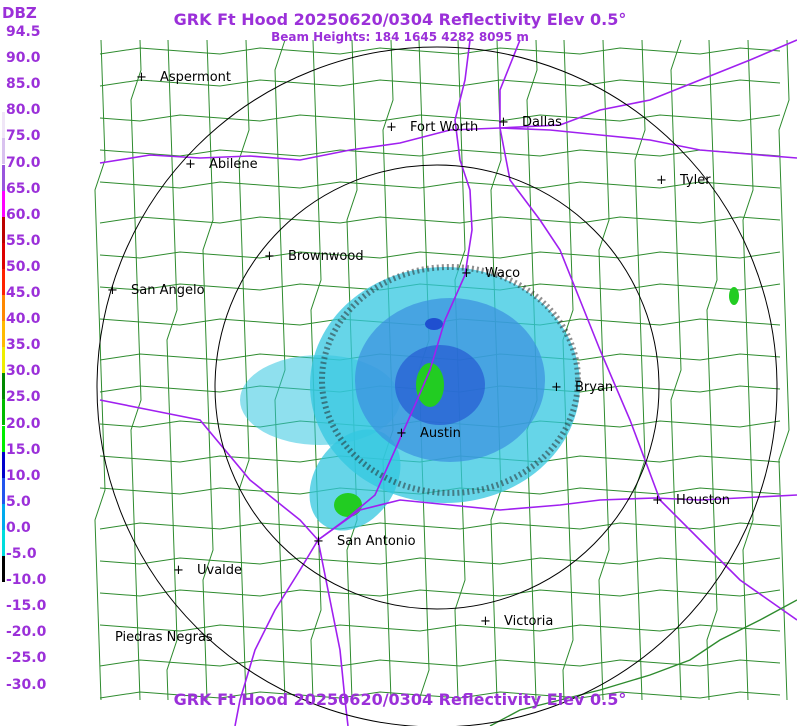  Describe the element at coordinates (23, 397) in the screenshot. I see `legend-label: 25.0` at that location.